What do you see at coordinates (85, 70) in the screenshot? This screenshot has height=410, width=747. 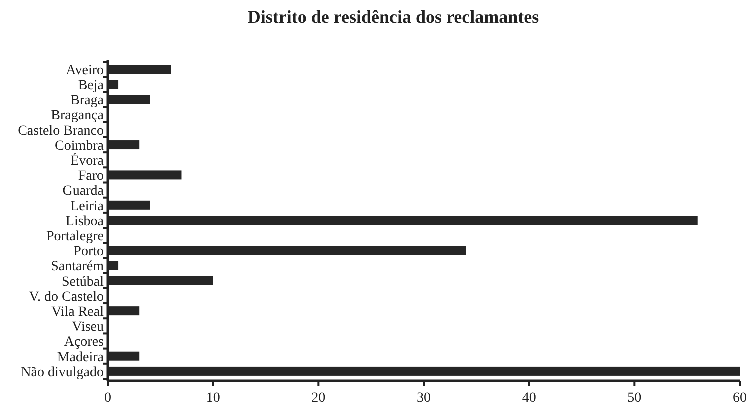 I see `y-tick-label: Aveiro` at bounding box center [85, 70].